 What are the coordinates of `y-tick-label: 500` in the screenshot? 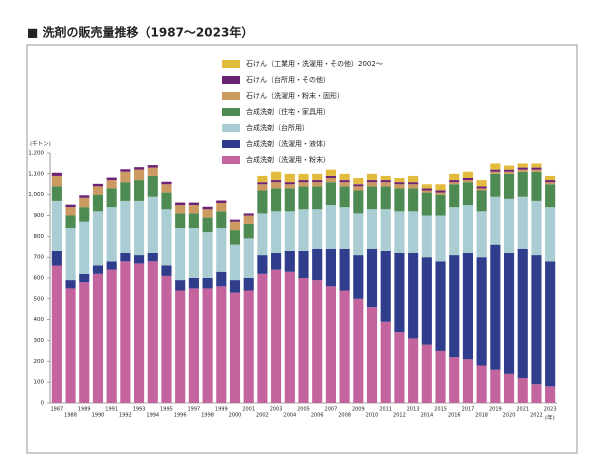 It's located at (39, 299).